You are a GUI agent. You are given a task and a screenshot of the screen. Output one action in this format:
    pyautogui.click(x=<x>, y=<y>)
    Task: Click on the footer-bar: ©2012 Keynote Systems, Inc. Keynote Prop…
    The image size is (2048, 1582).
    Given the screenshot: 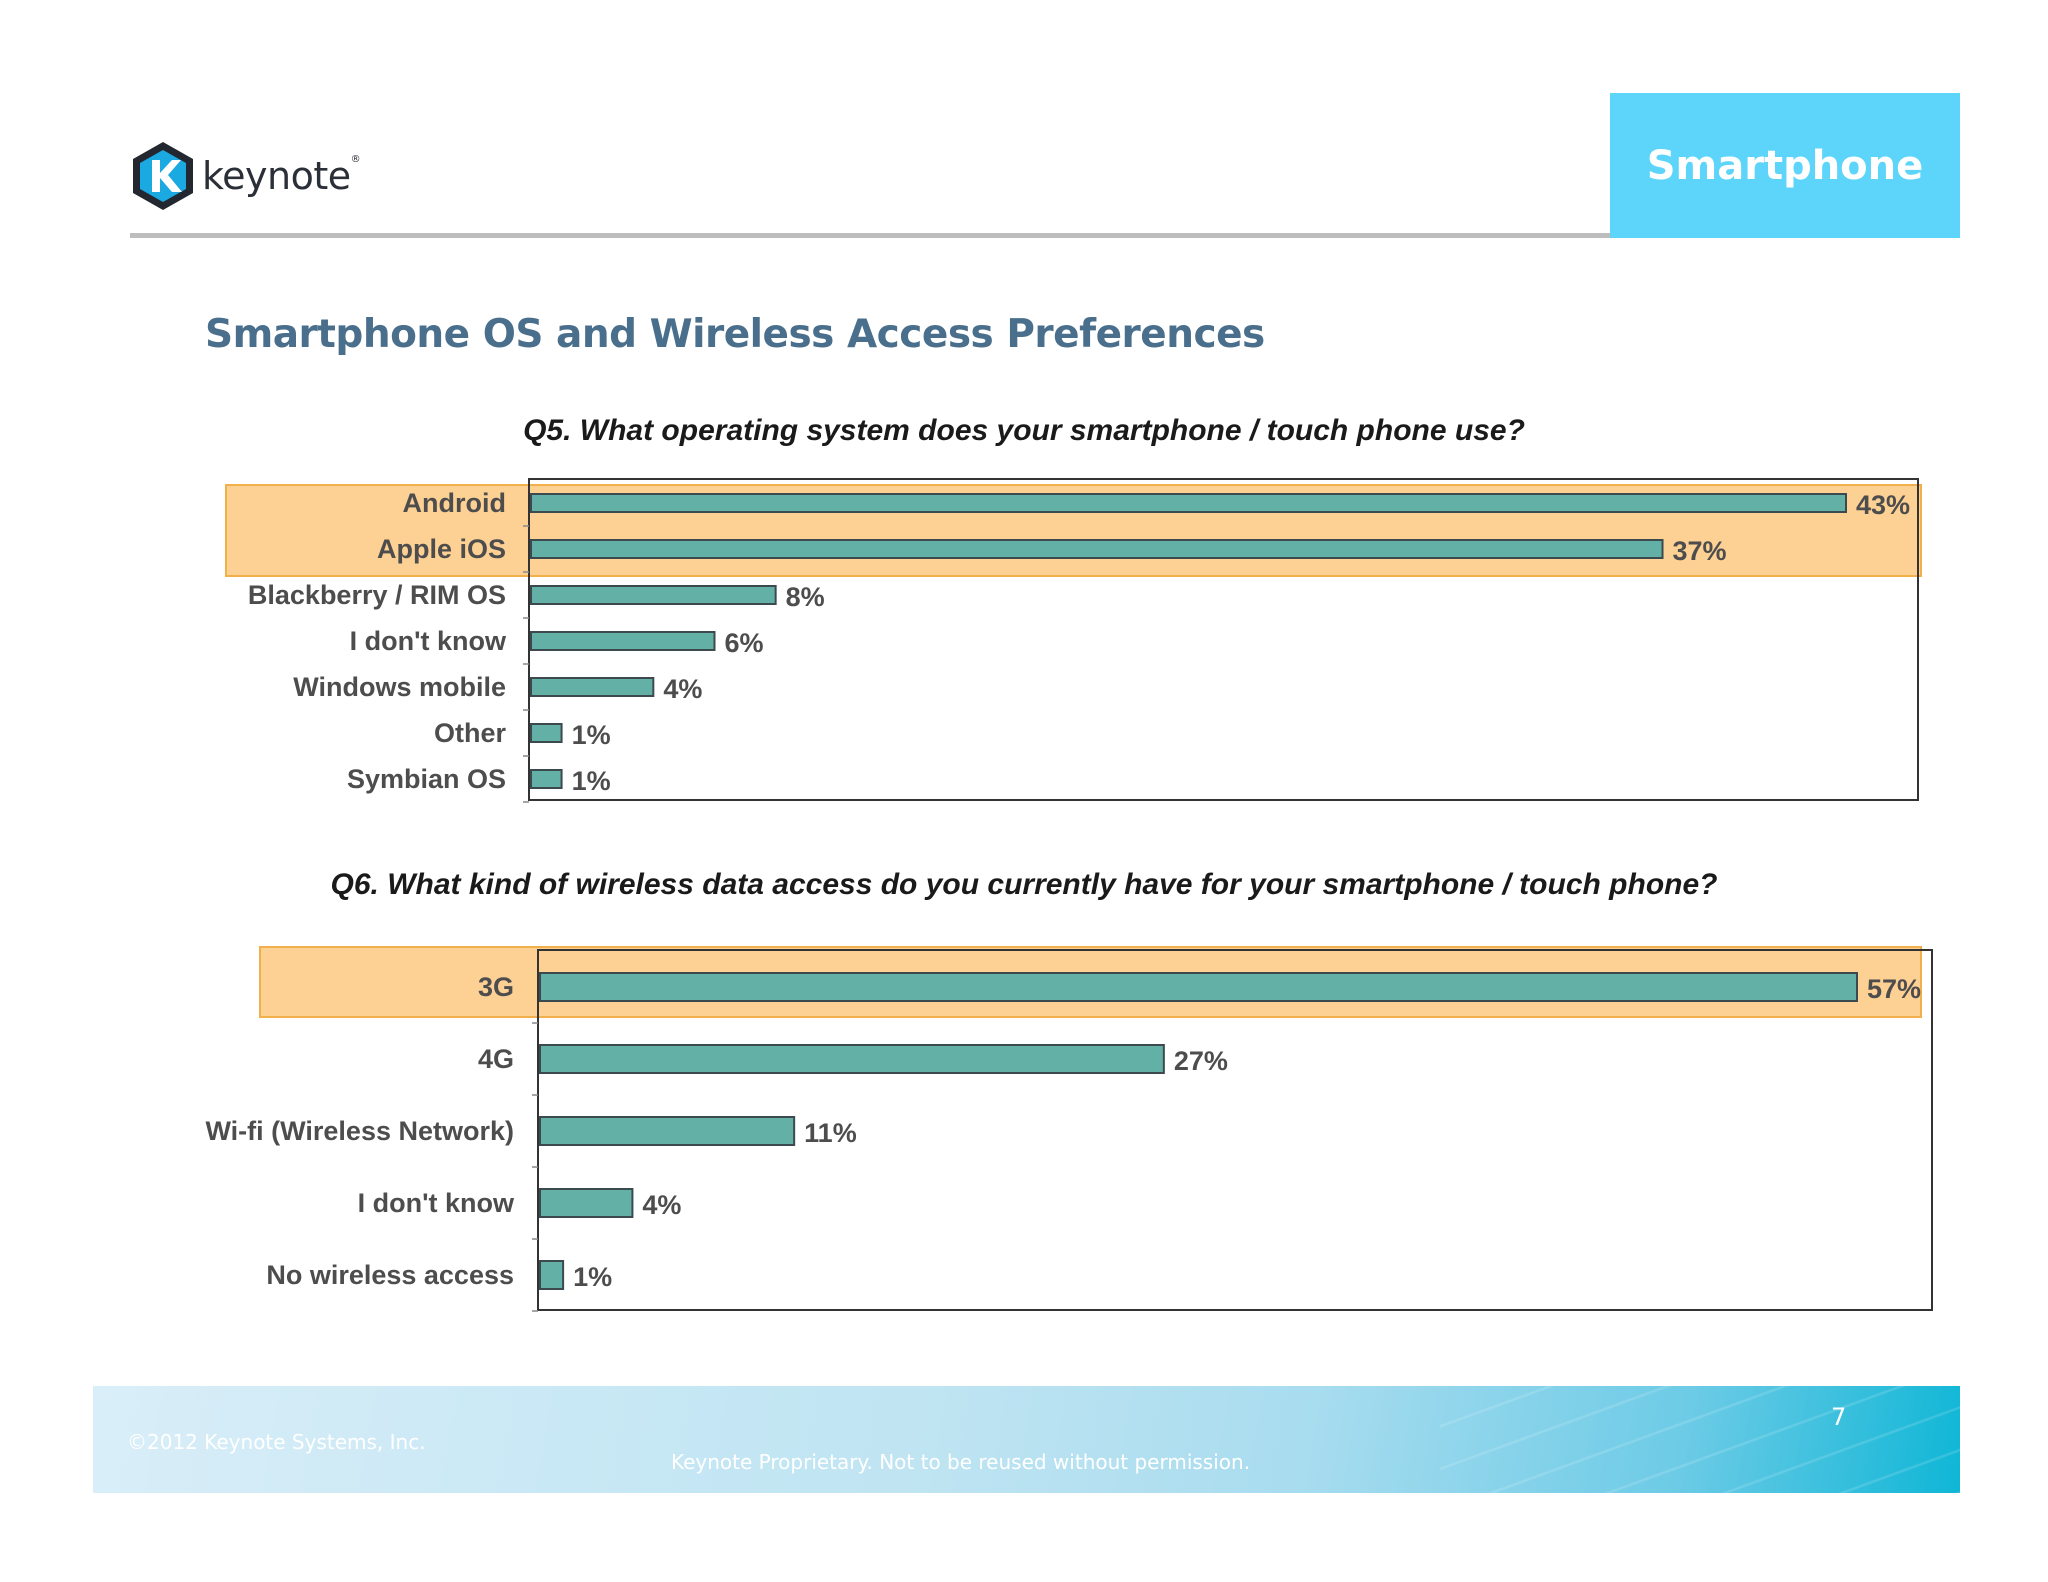 What is the action you would take?
    pyautogui.click(x=1026, y=1439)
    